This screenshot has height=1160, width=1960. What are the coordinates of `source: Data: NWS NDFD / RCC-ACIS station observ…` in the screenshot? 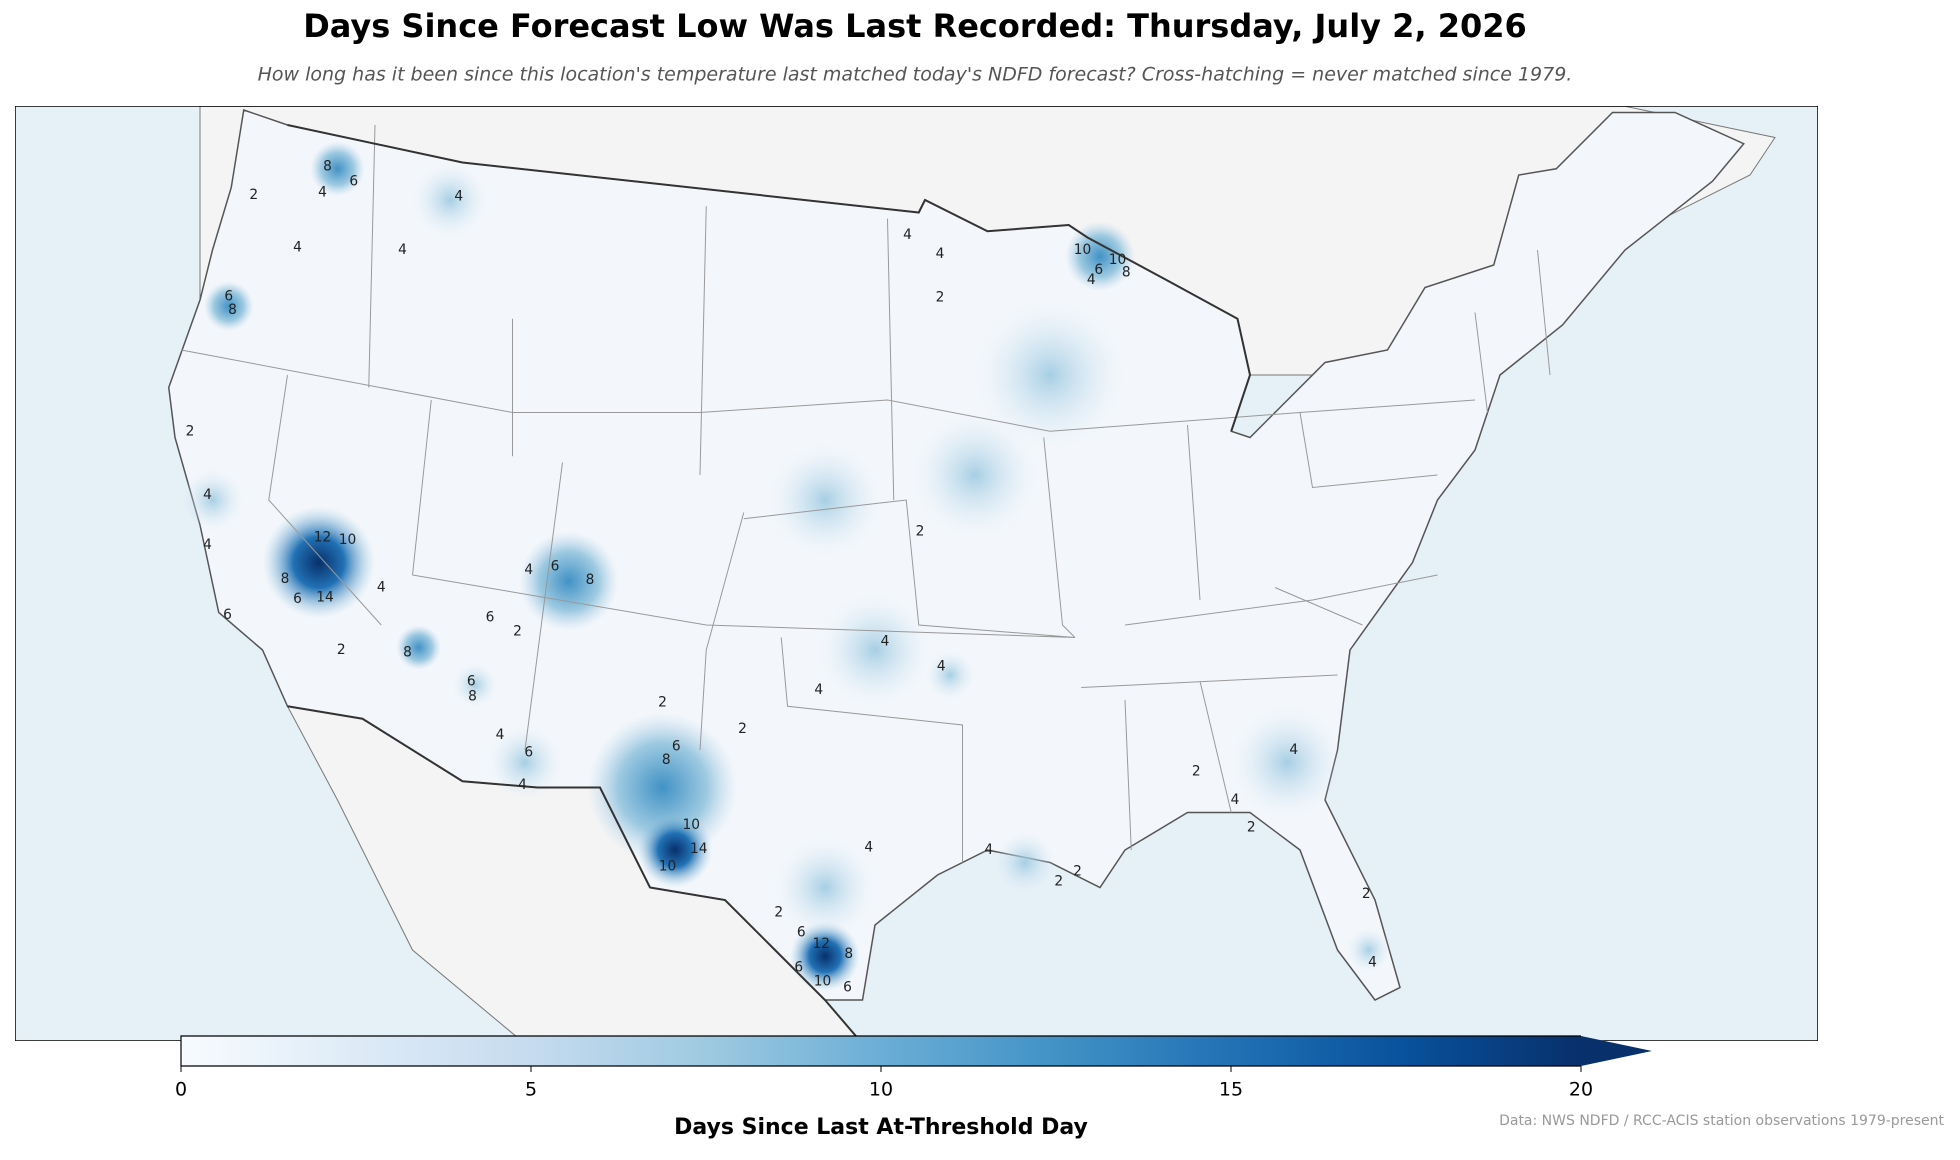 It's located at (1721, 1121).